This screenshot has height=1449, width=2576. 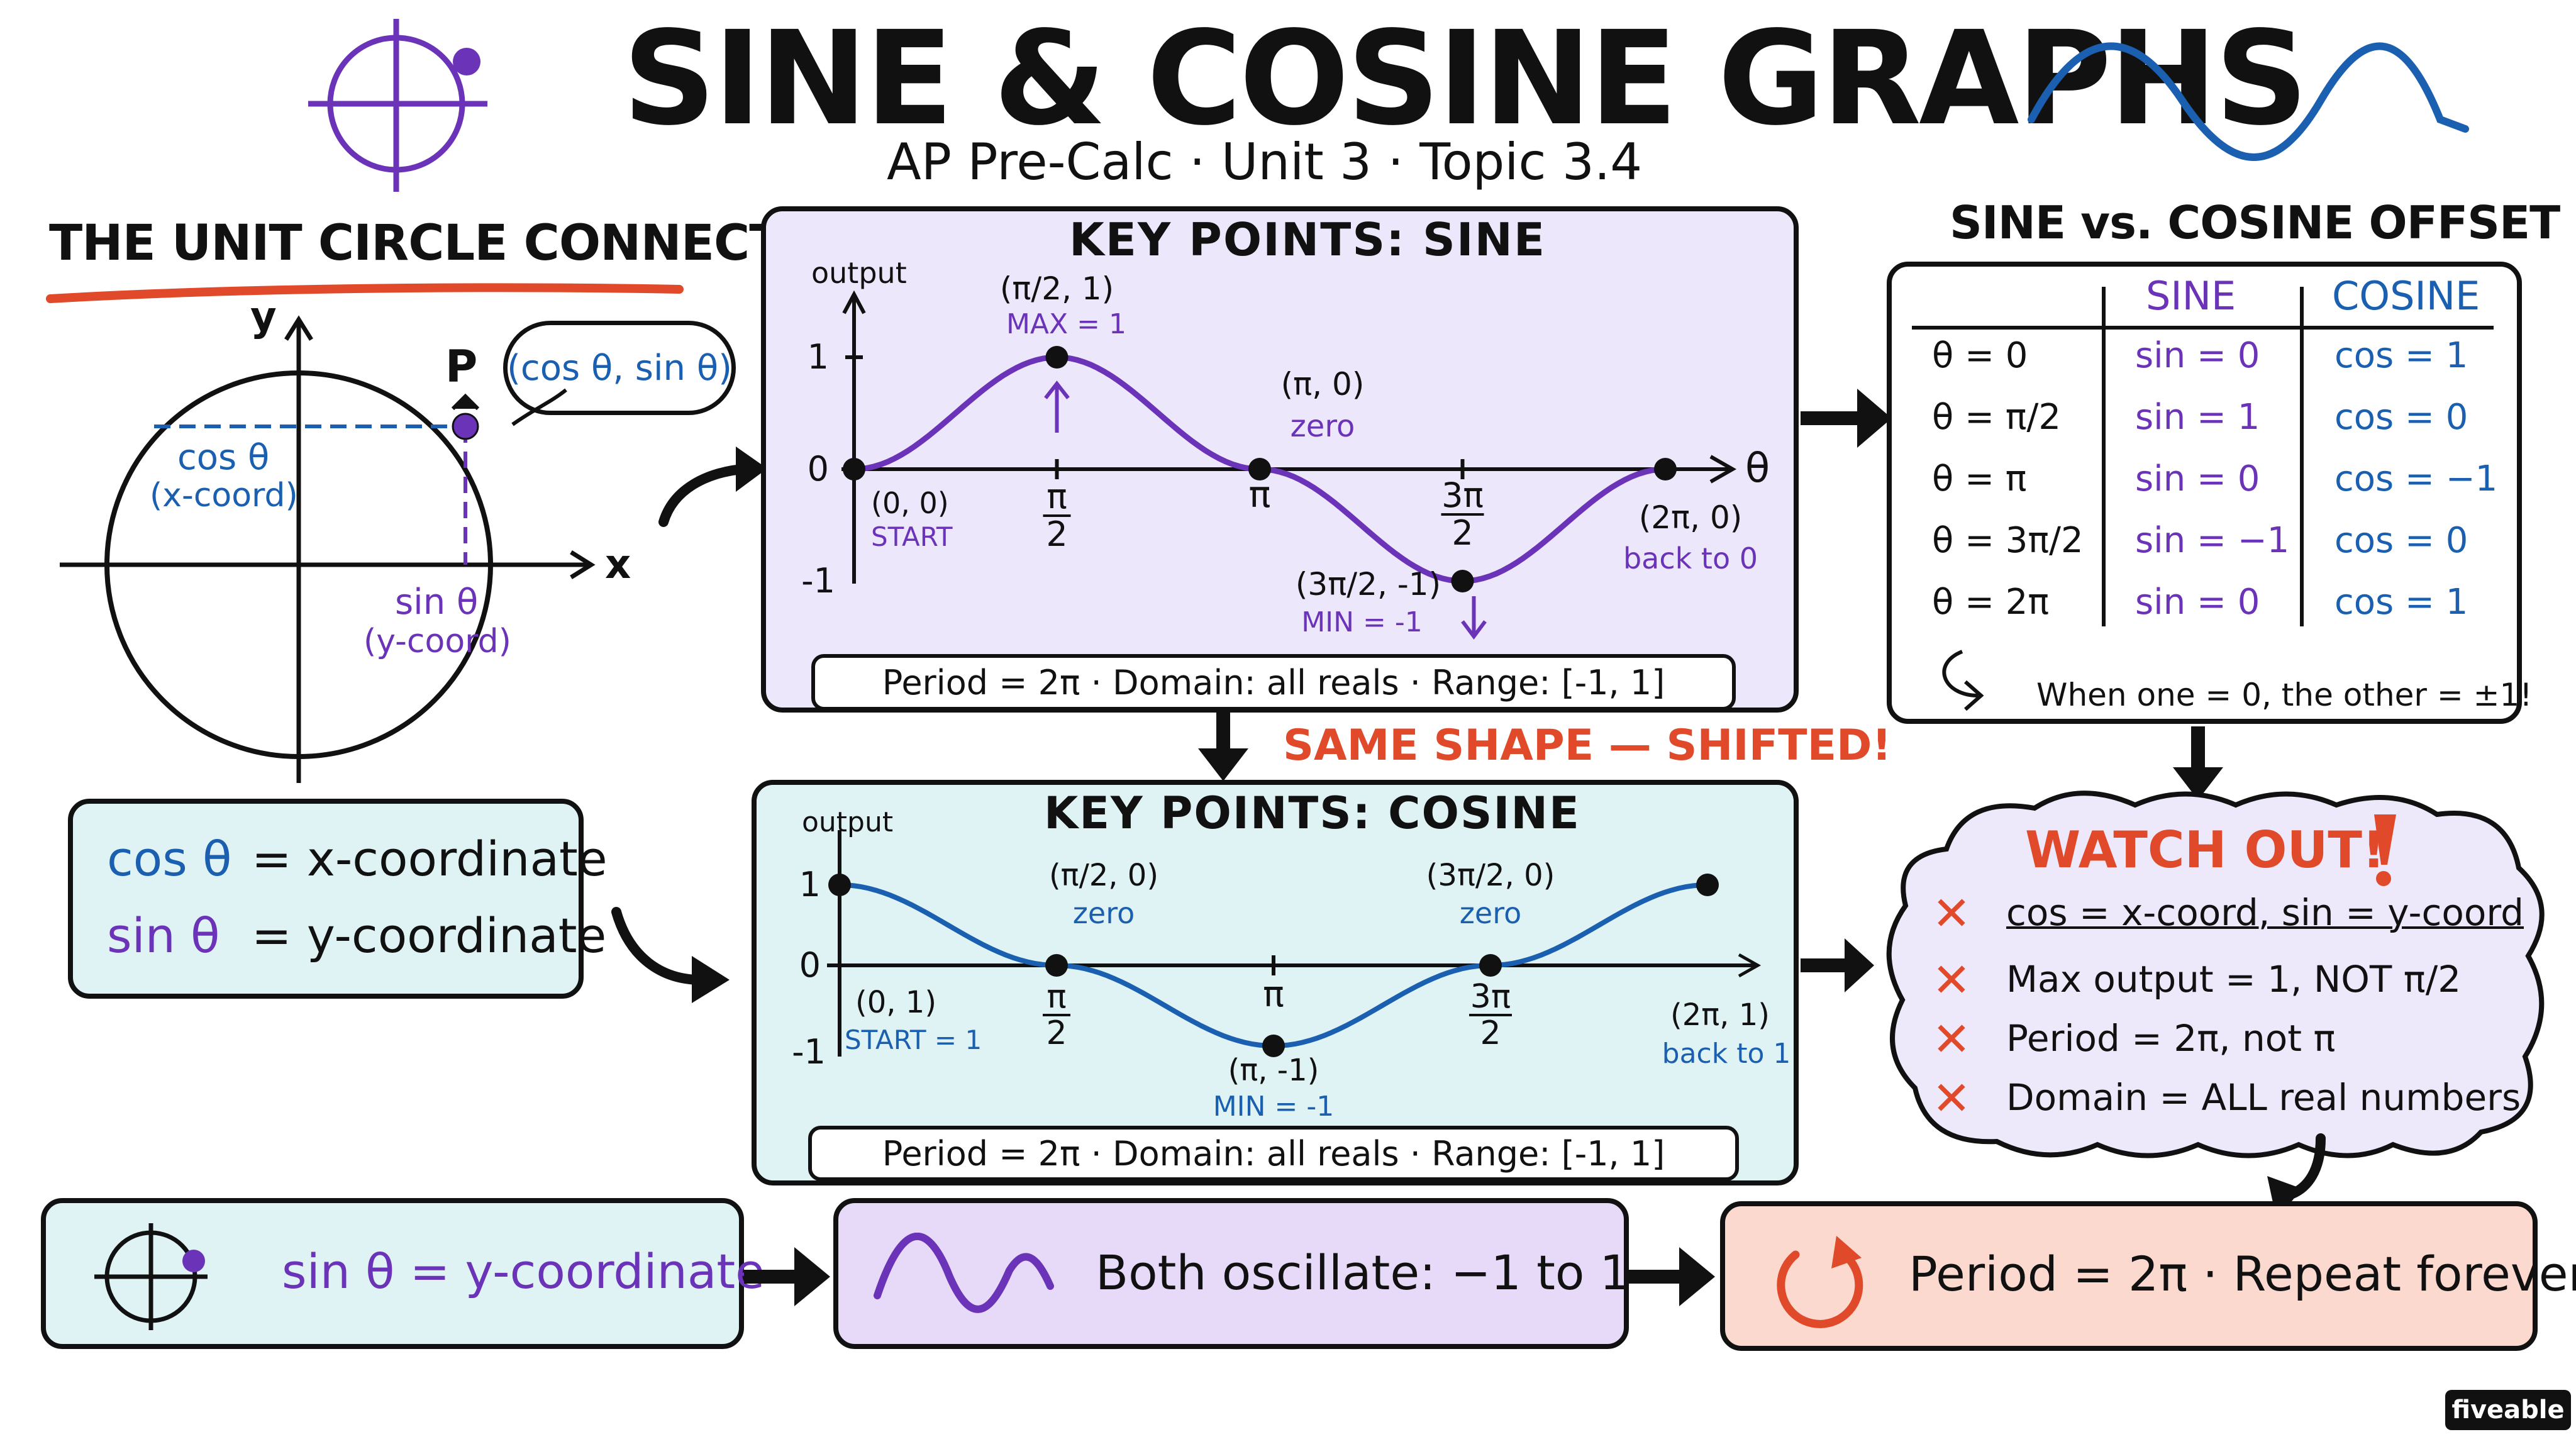 What do you see at coordinates (1462, 495) in the screenshot?
I see `sine-x-tick-label: 3π` at bounding box center [1462, 495].